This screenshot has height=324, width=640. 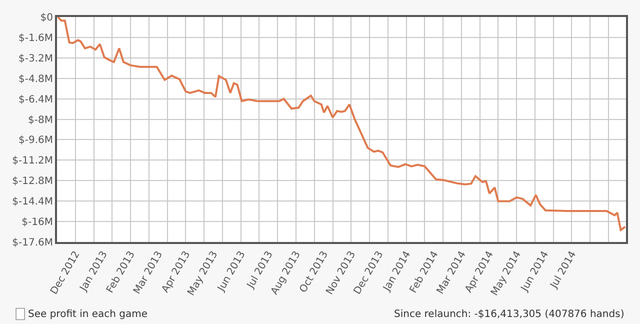 I want to click on y-tick-label: $-4.8M, so click(x=35, y=79).